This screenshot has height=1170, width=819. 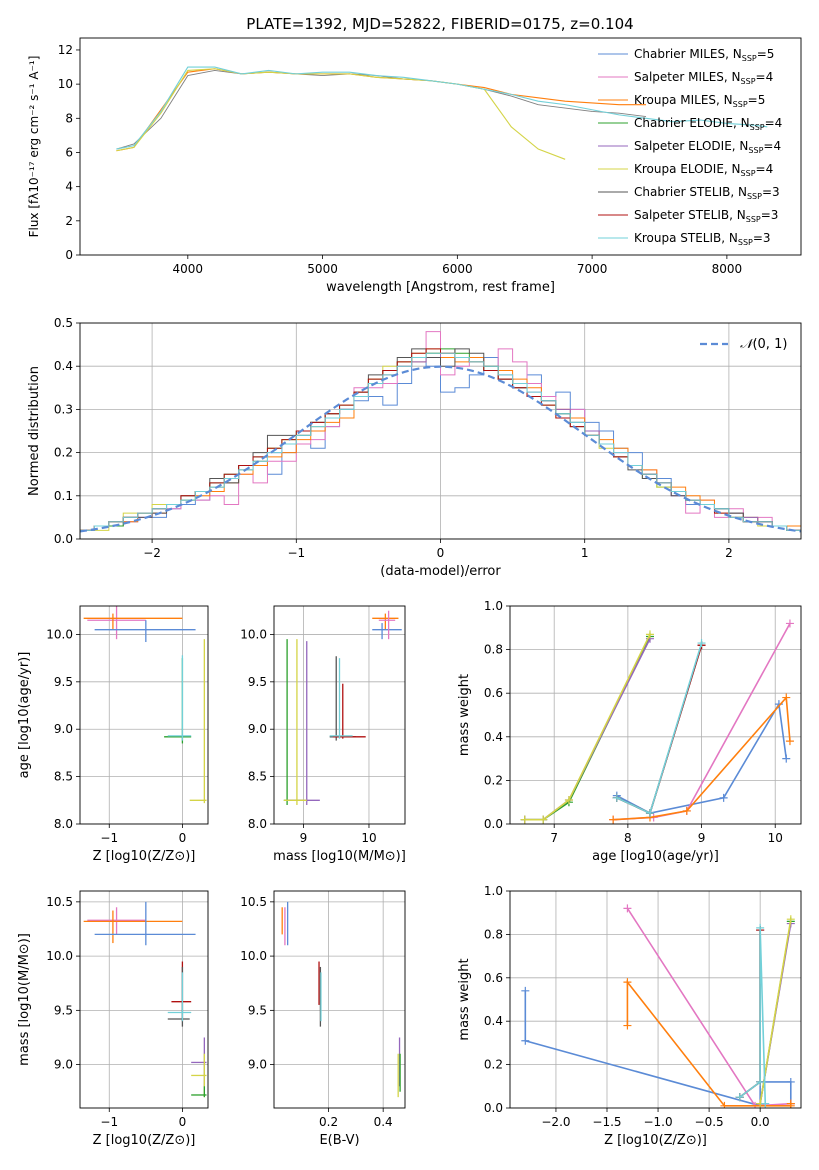 I want to click on x-axis-label: mass [log10(M/M⊙)], so click(x=339, y=856).